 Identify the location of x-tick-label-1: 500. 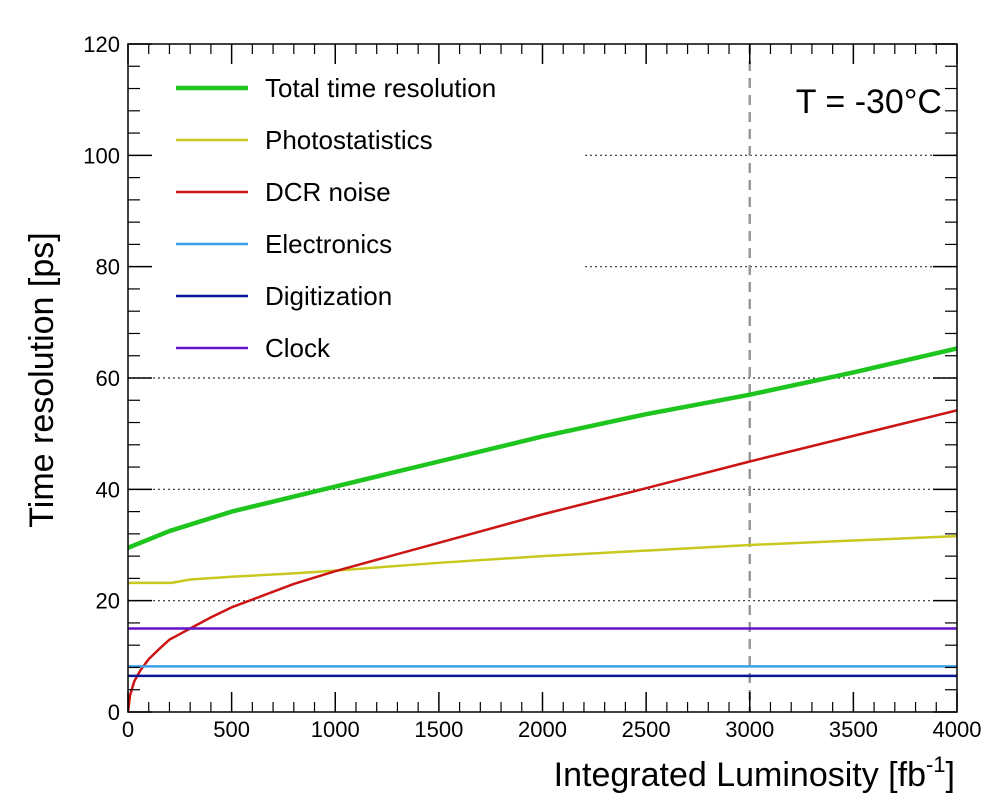
(231, 729).